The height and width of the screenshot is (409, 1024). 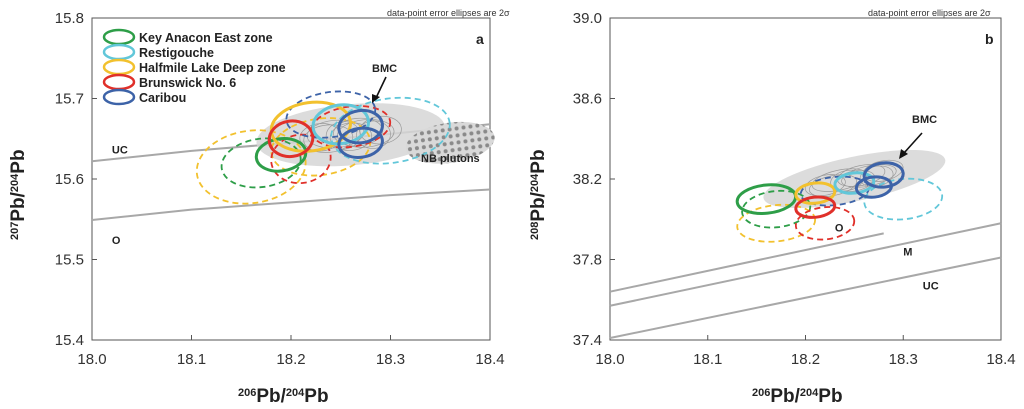 I want to click on panel-a-bmc-label: BMC, so click(x=384, y=69).